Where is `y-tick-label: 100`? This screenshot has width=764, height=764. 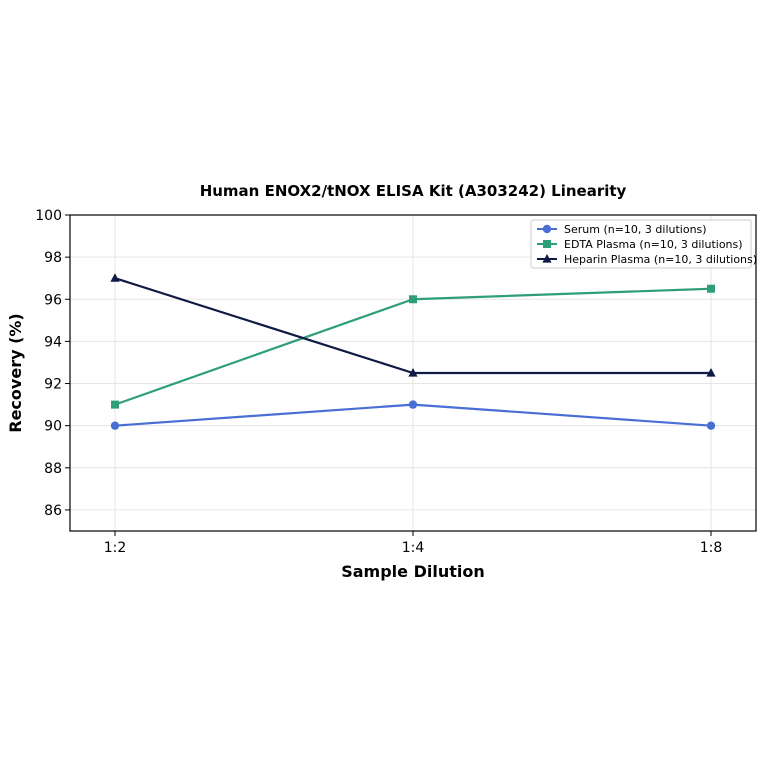
y-tick-label: 100 is located at coordinates (48, 216).